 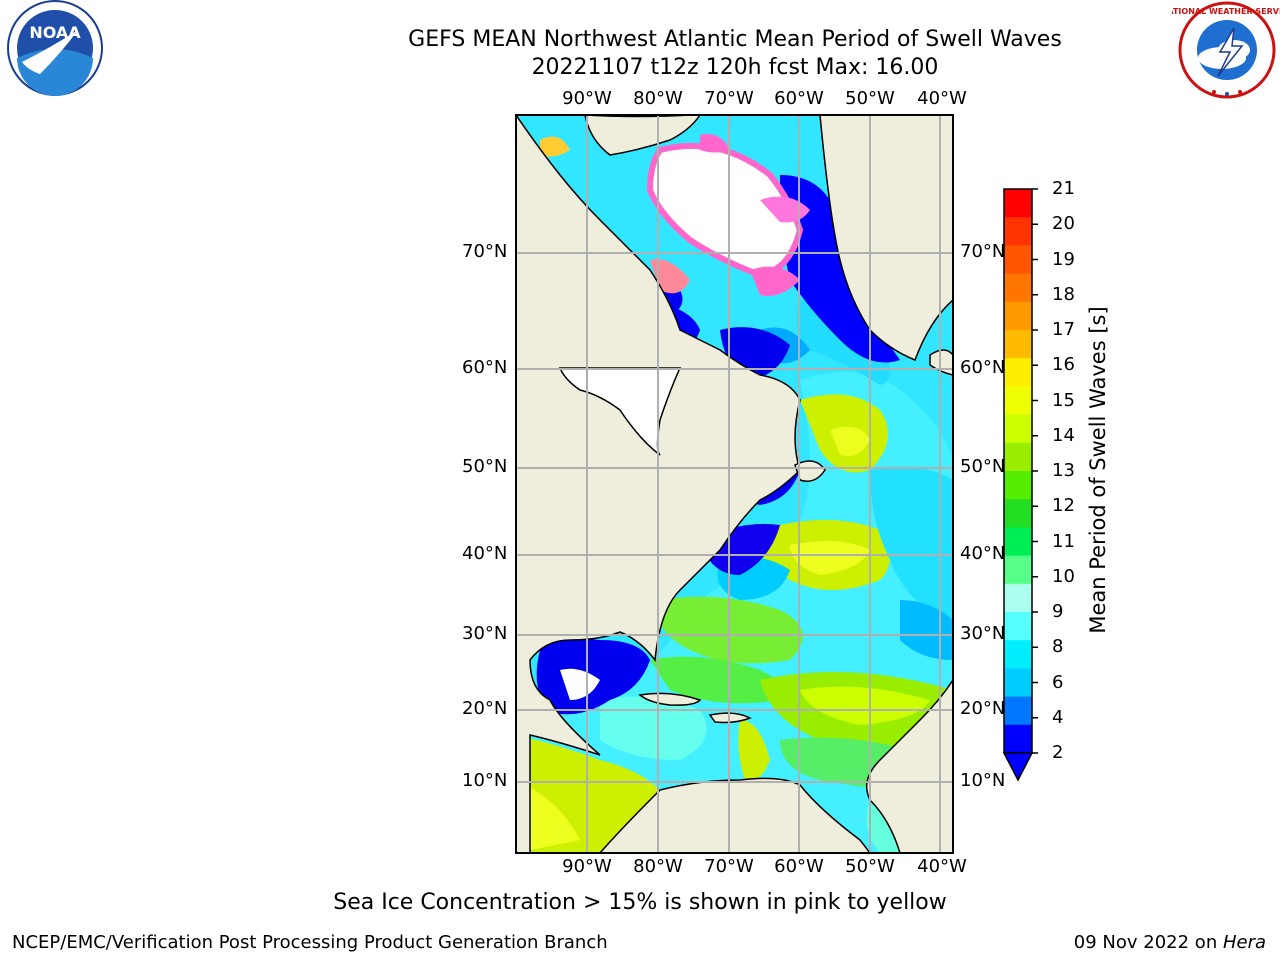 I want to click on colorbar-tick-label: 14, so click(x=1063, y=435).